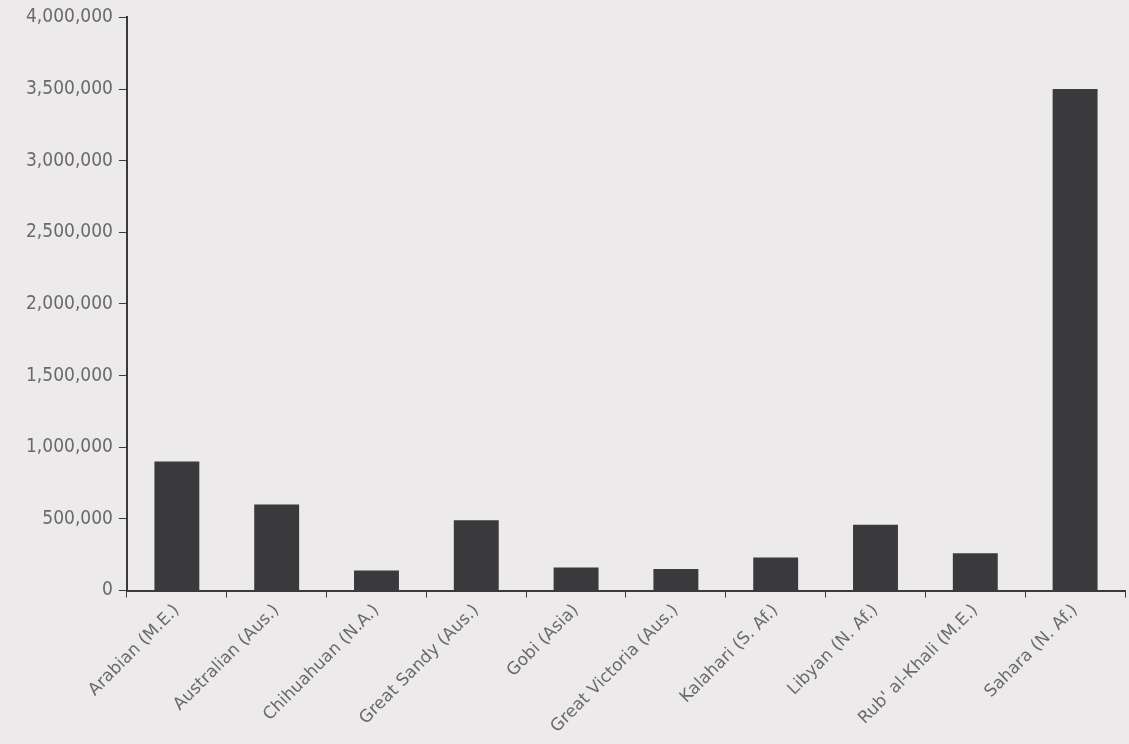  I want to click on y-tick-label: 1,500,000, so click(69, 373).